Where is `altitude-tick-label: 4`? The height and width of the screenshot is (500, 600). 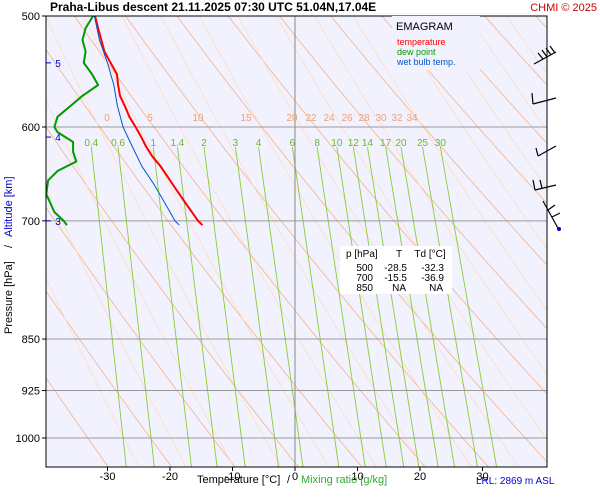
altitude-tick-label: 4 is located at coordinates (58, 138).